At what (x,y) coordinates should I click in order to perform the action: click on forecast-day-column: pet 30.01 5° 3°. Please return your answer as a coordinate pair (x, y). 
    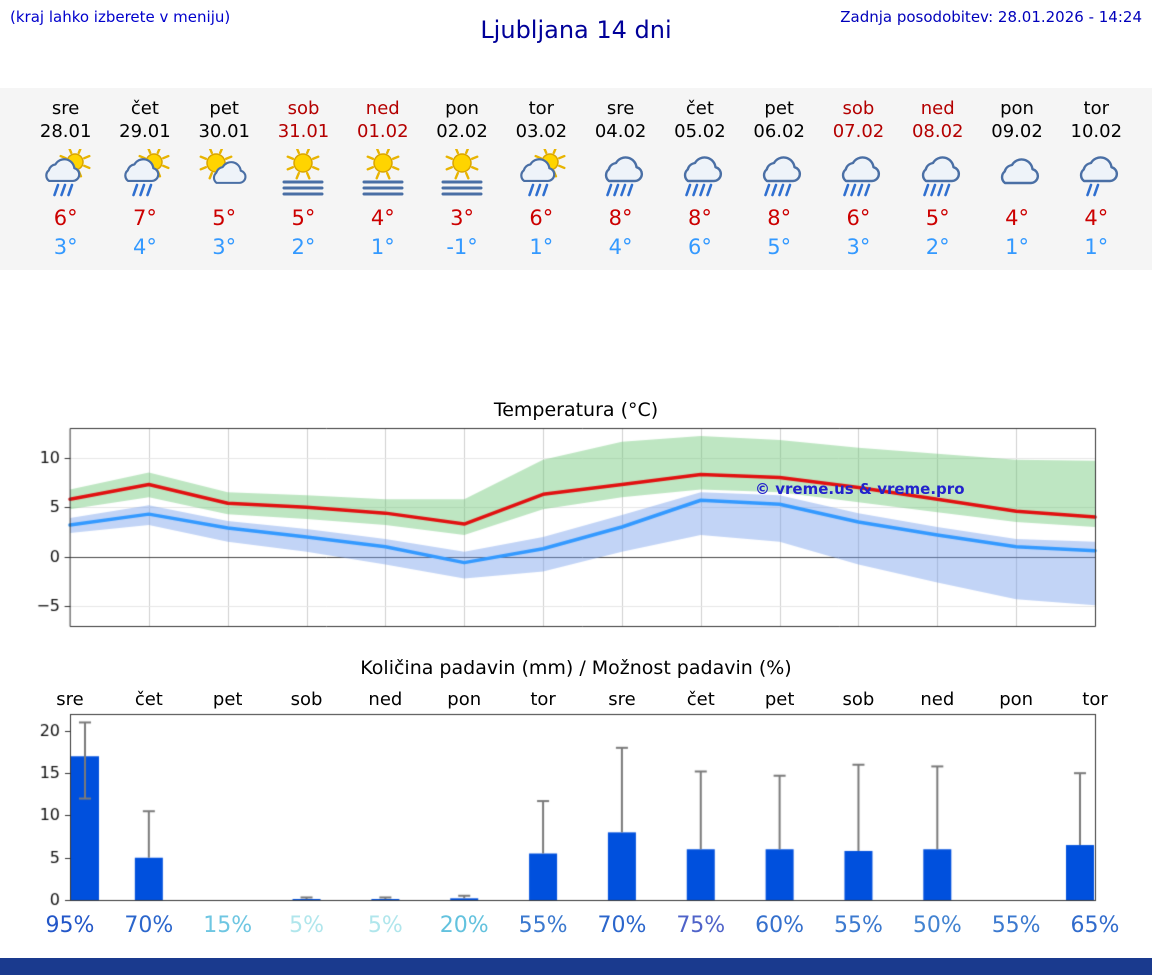
    Looking at the image, I should click on (224, 179).